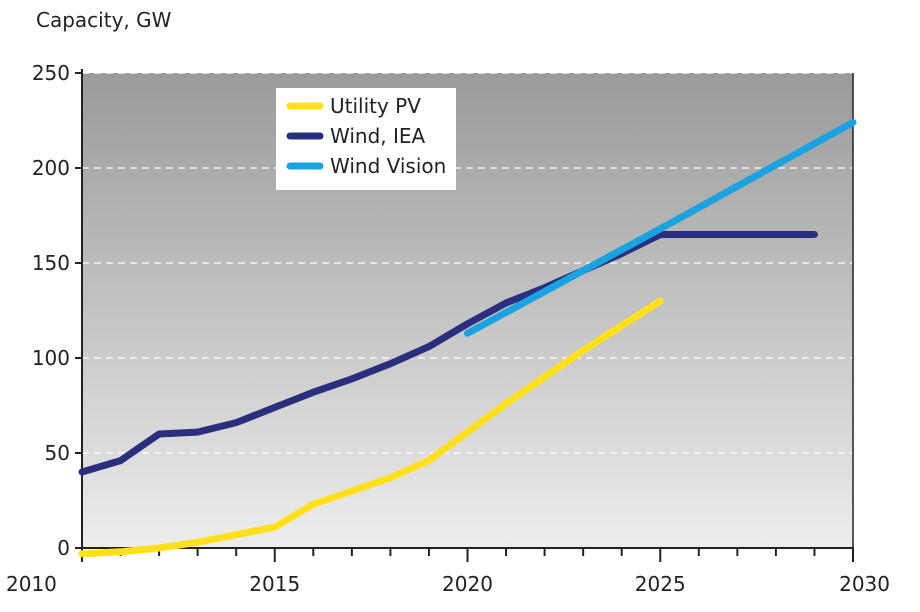 The height and width of the screenshot is (612, 920). I want to click on y-tick-label-200: 200, so click(51, 168).